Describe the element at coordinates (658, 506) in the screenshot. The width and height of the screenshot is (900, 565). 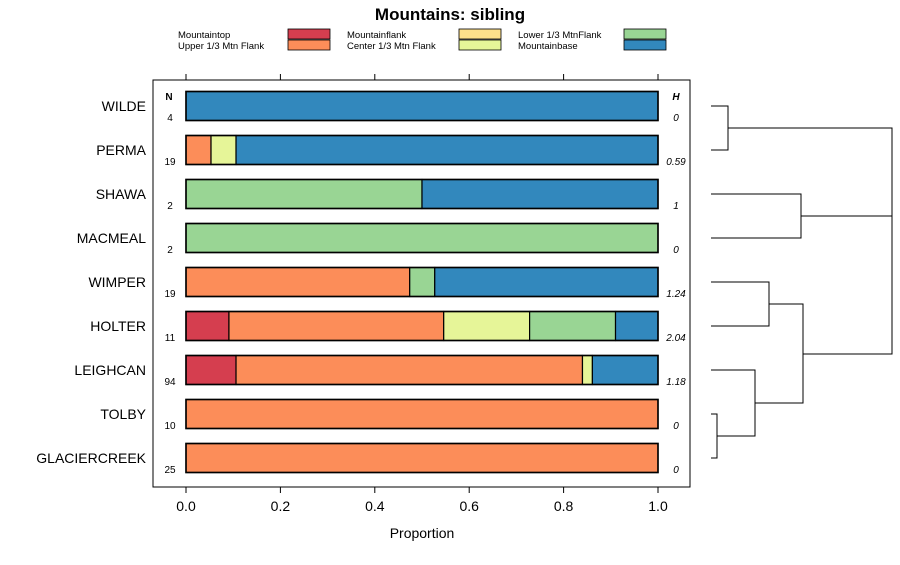
I see `x-tick-label: 1.0` at that location.